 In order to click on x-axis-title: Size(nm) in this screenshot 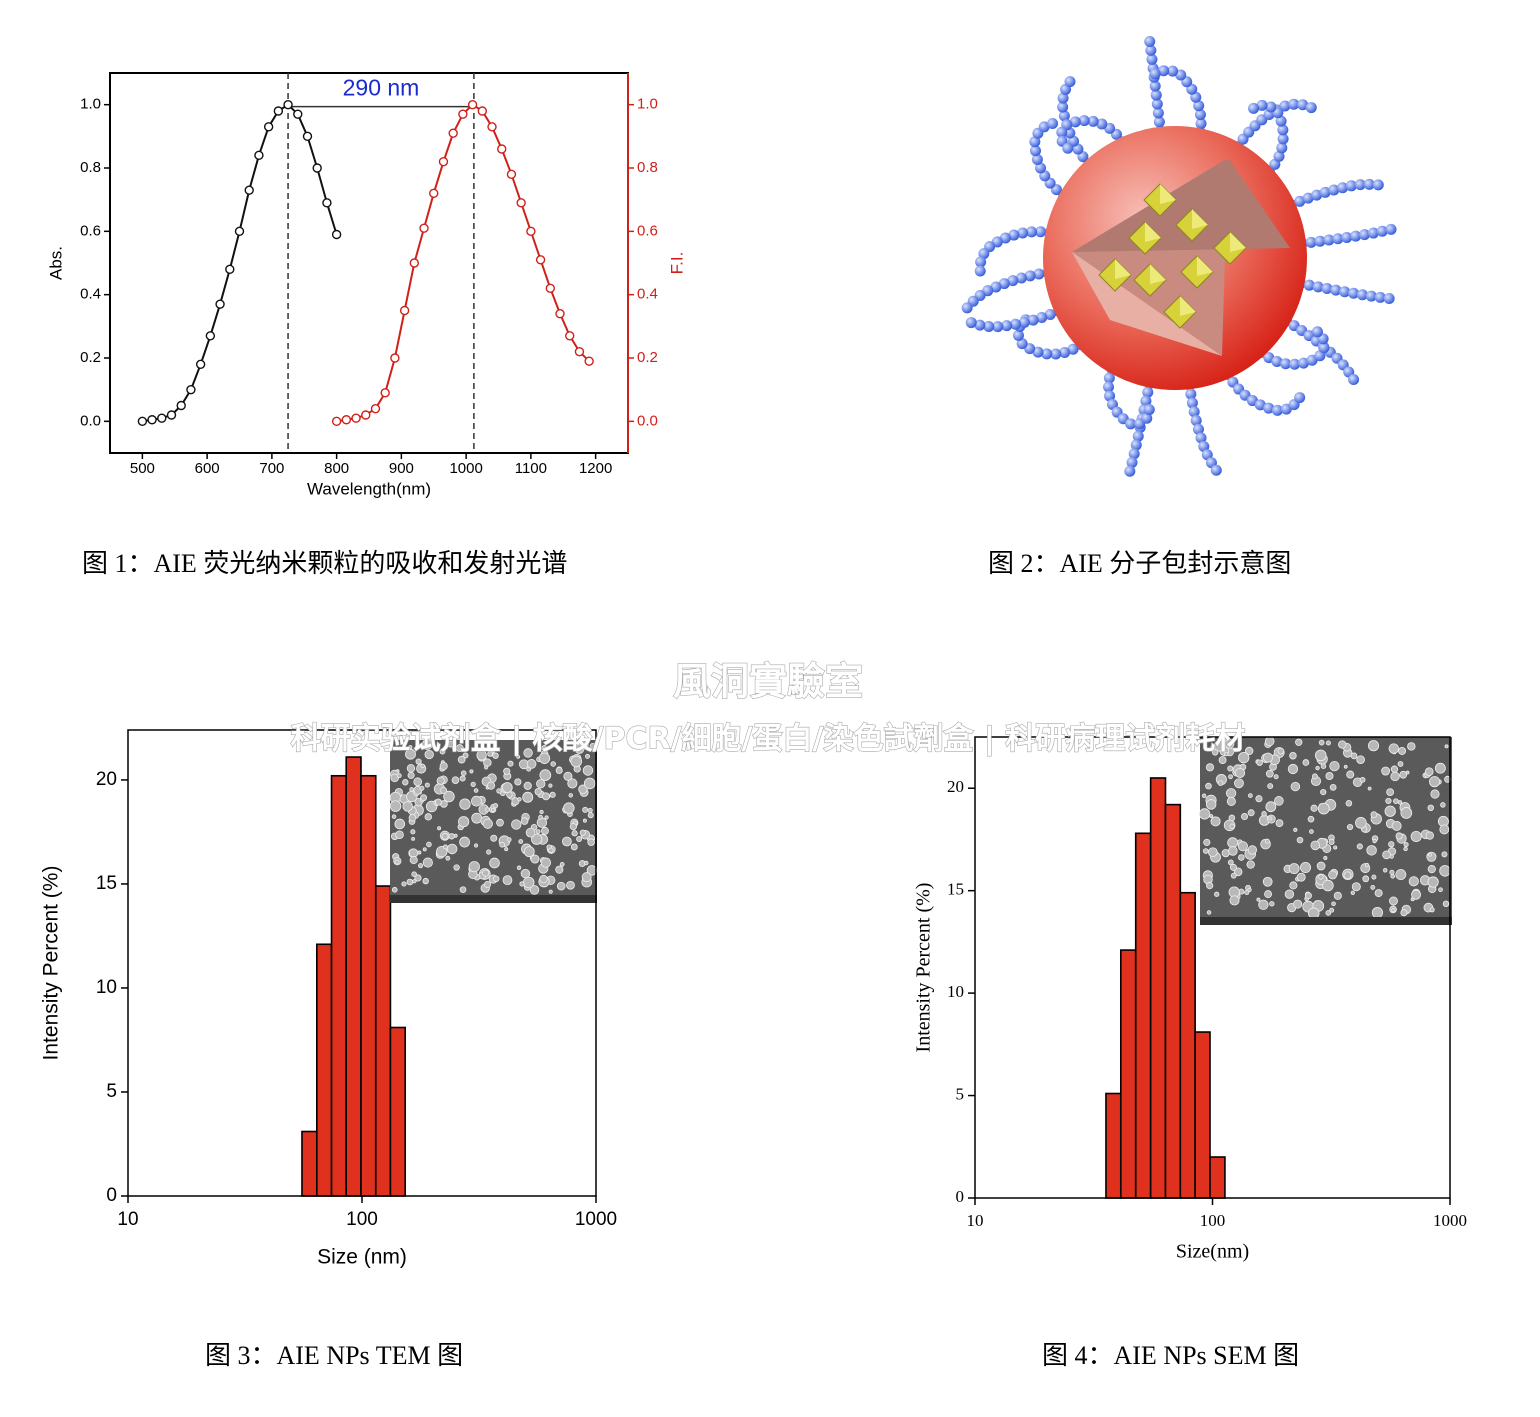, I will do `click(1212, 1252)`.